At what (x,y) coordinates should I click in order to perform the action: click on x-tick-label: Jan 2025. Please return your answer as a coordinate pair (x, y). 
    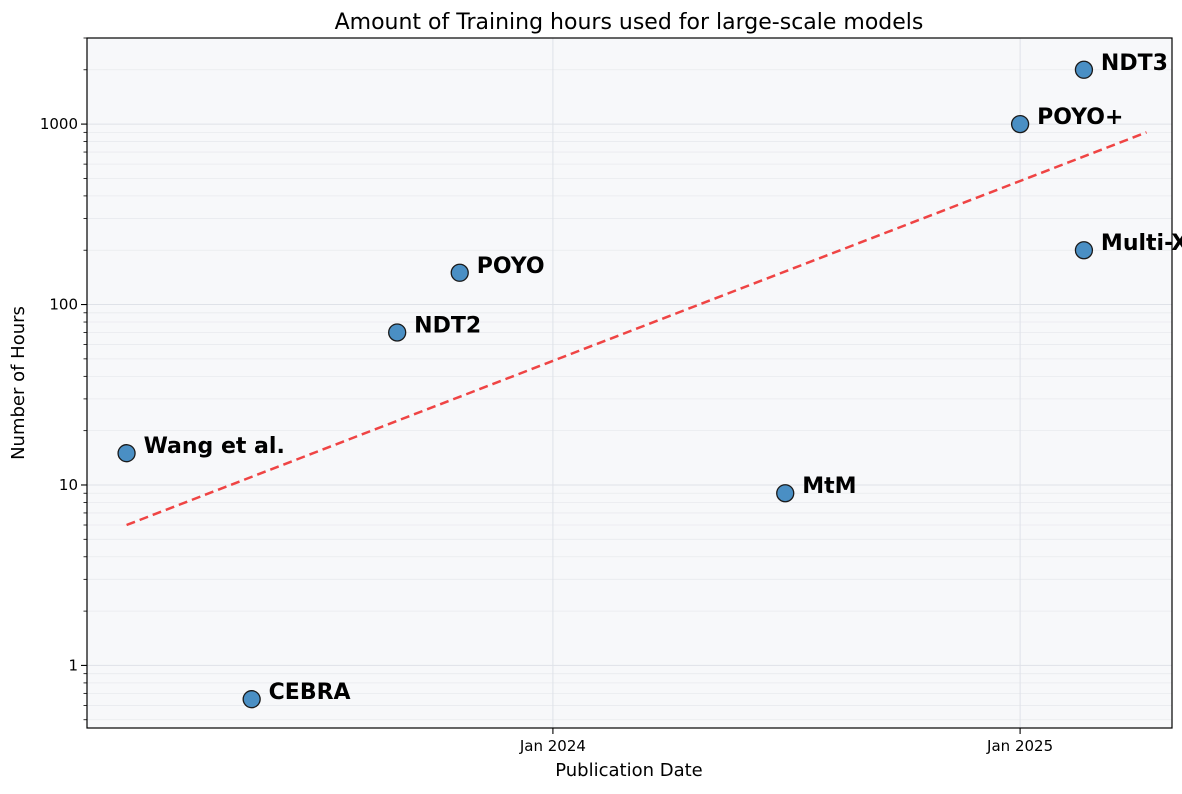
    Looking at the image, I should click on (1019, 746).